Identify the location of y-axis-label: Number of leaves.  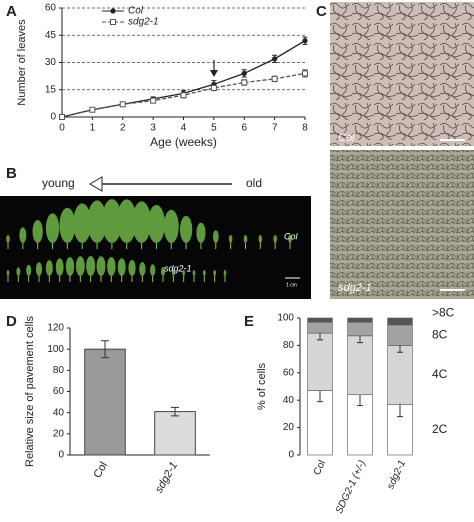
(22, 62).